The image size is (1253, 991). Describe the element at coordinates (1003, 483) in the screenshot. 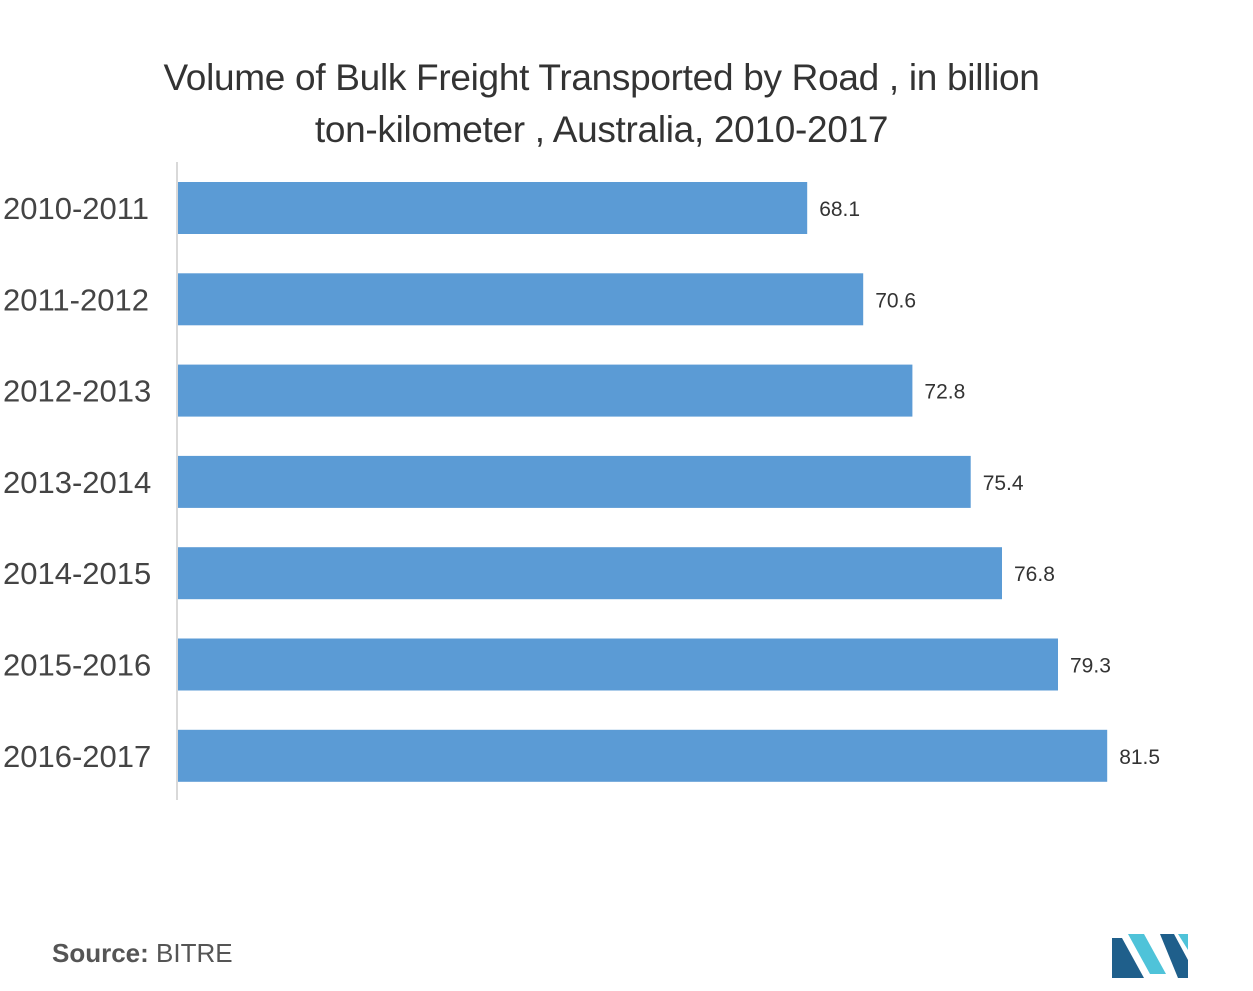

I see `data-label: 75.4` at that location.